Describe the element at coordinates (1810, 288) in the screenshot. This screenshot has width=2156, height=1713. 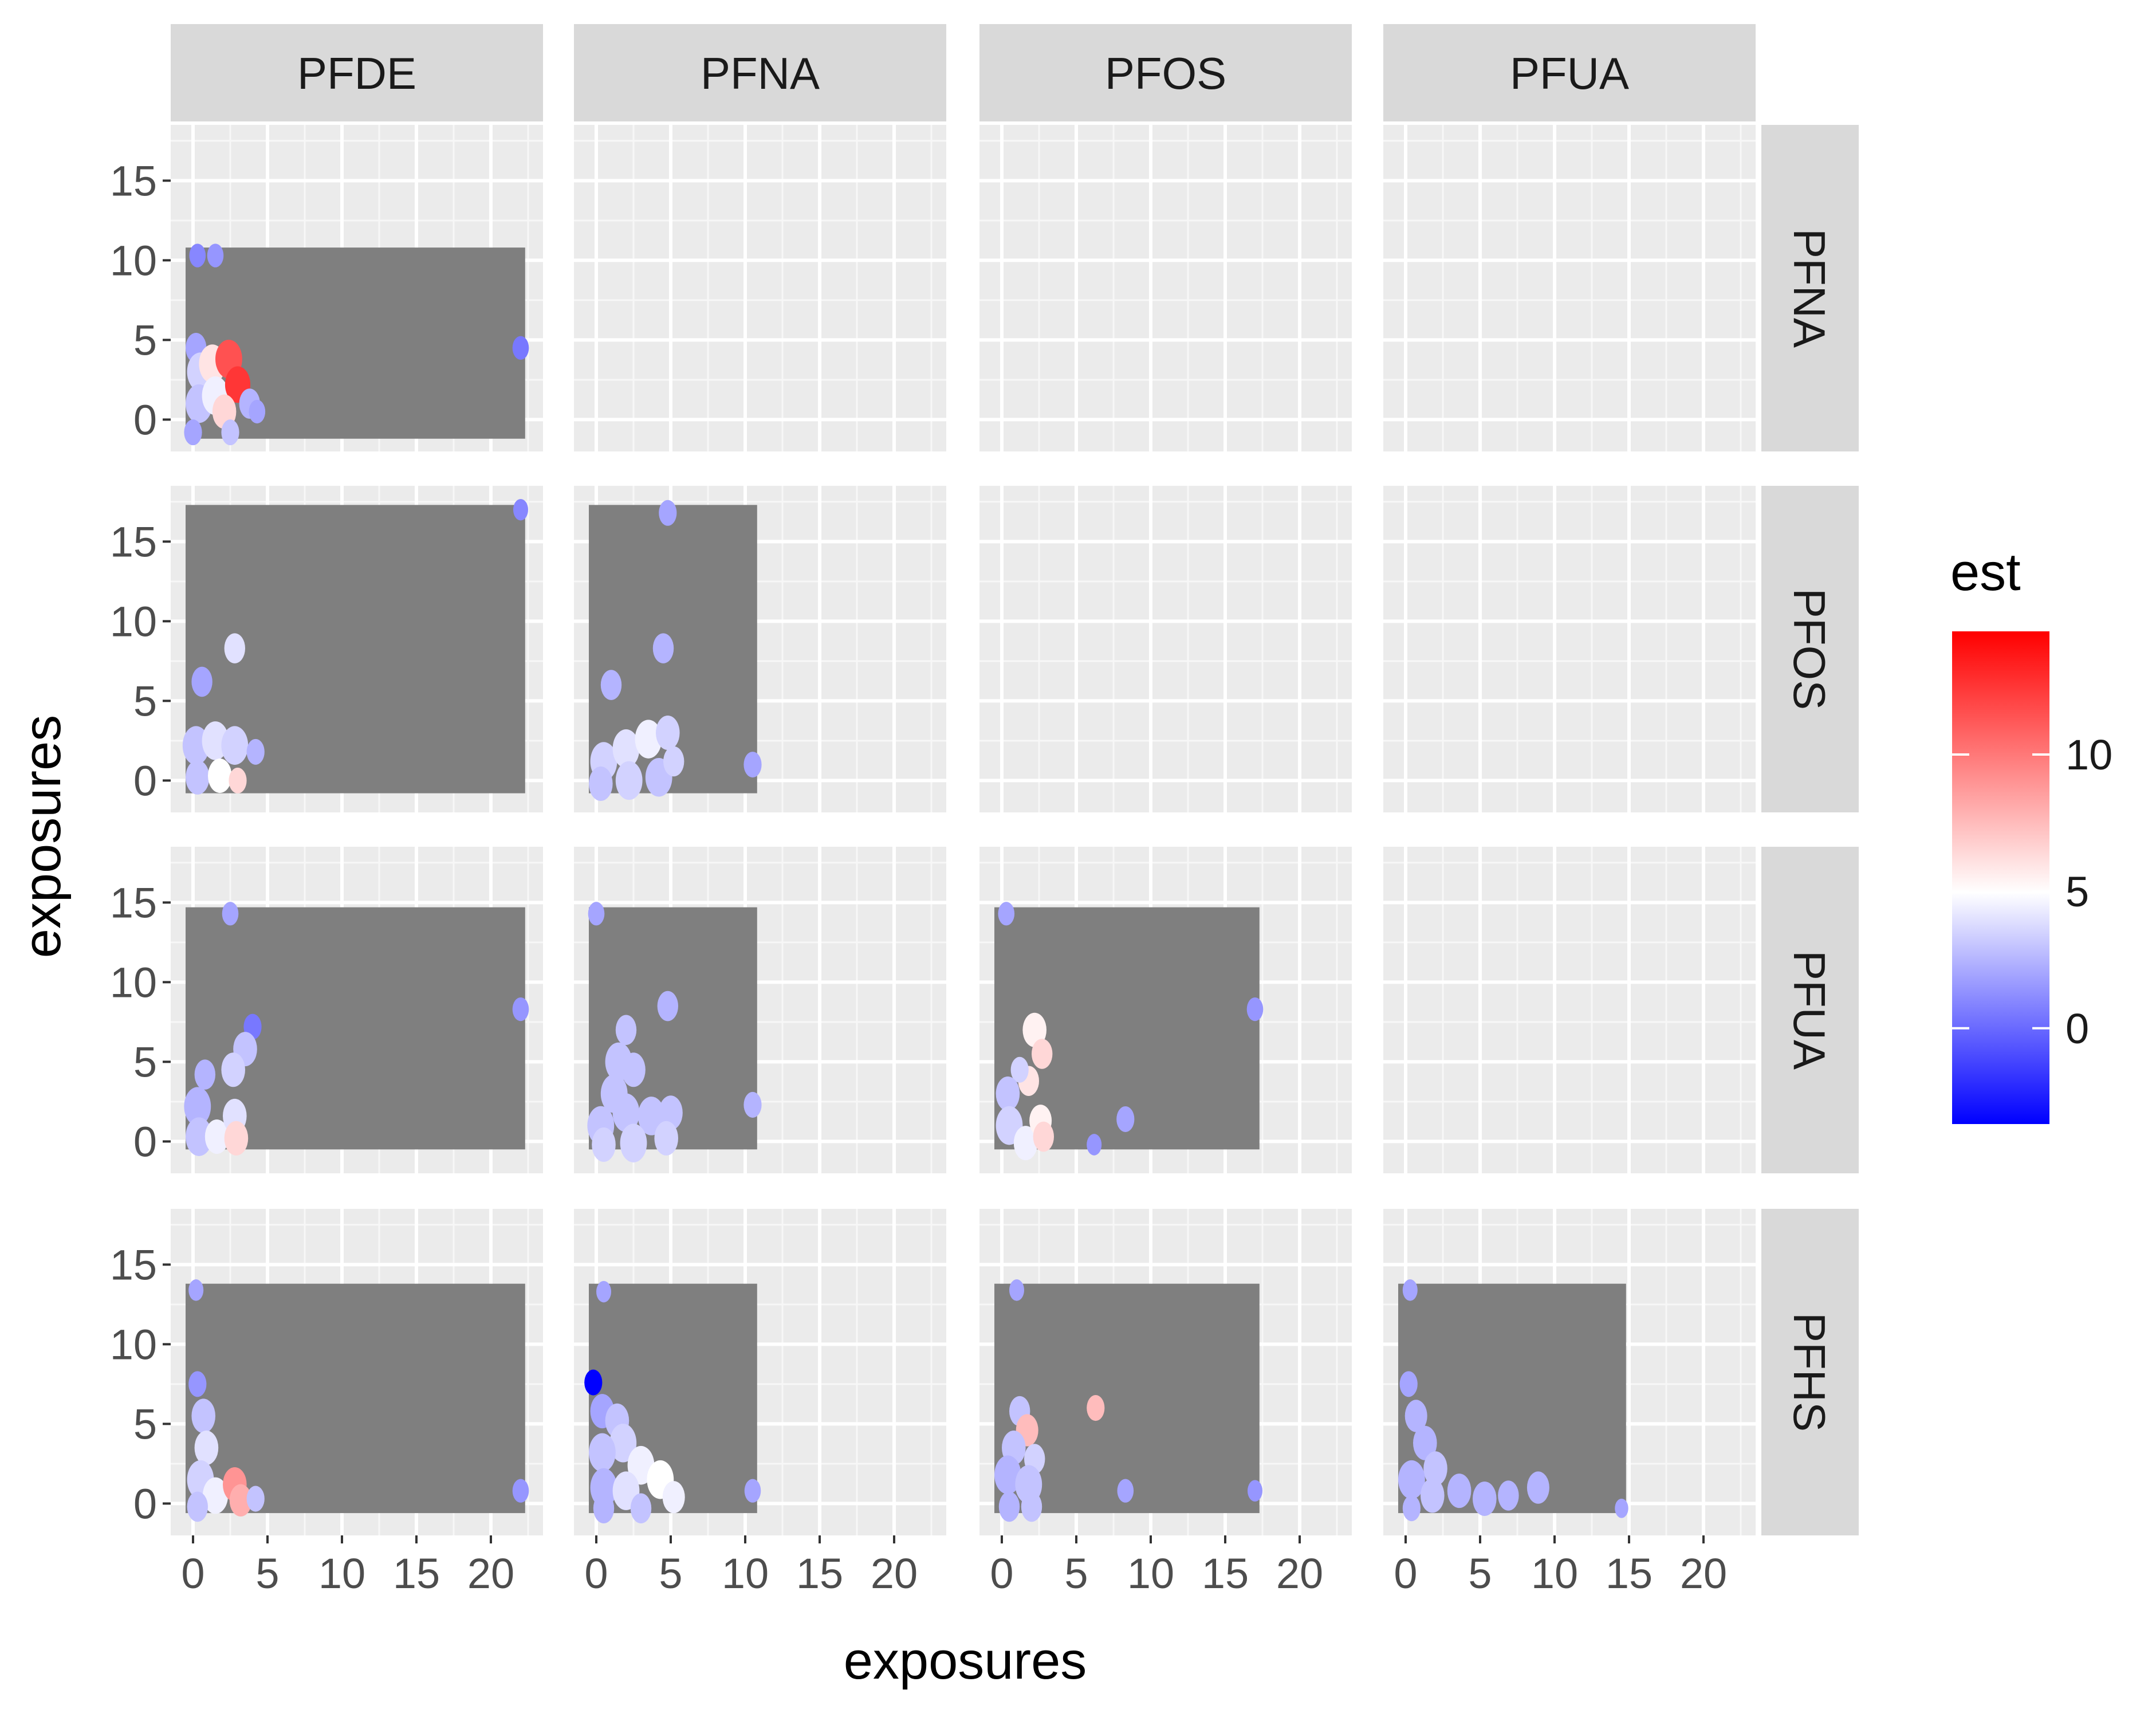
I see `row-strip-pfna: PFNA` at that location.